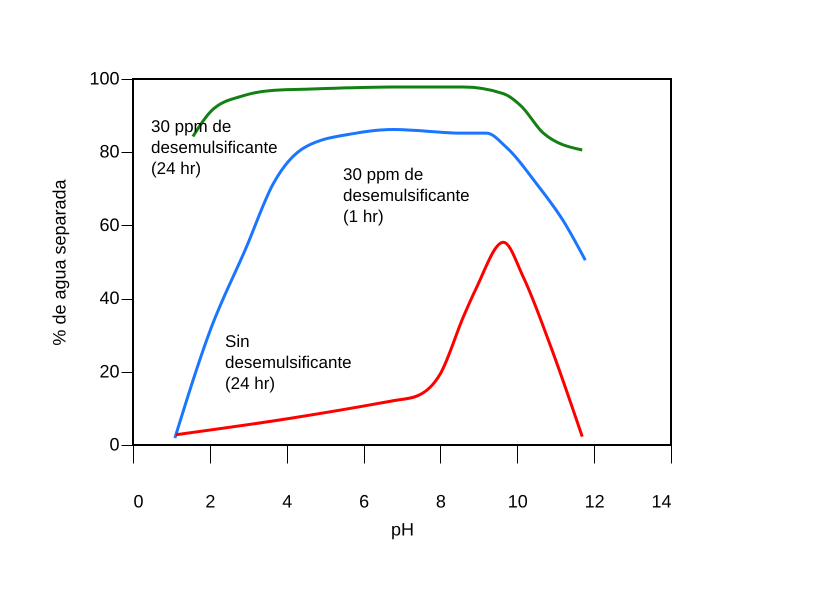  Describe the element at coordinates (288, 362) in the screenshot. I see `annotation: Sin desemulsificante (24 hr)` at that location.